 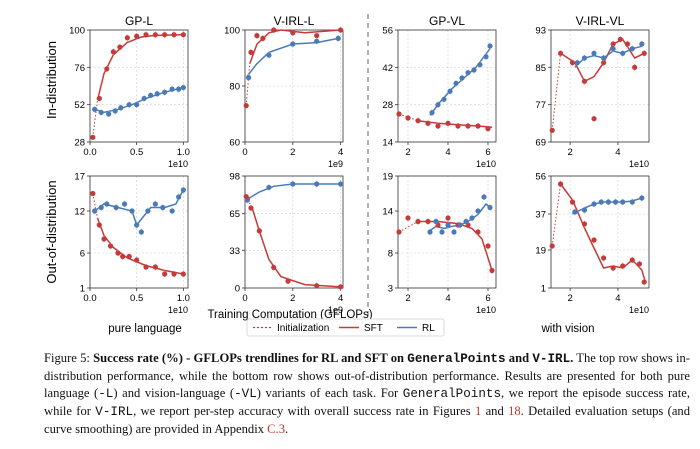 What do you see at coordinates (294, 21) in the screenshot?
I see `panel-title: V-IRL-L` at bounding box center [294, 21].